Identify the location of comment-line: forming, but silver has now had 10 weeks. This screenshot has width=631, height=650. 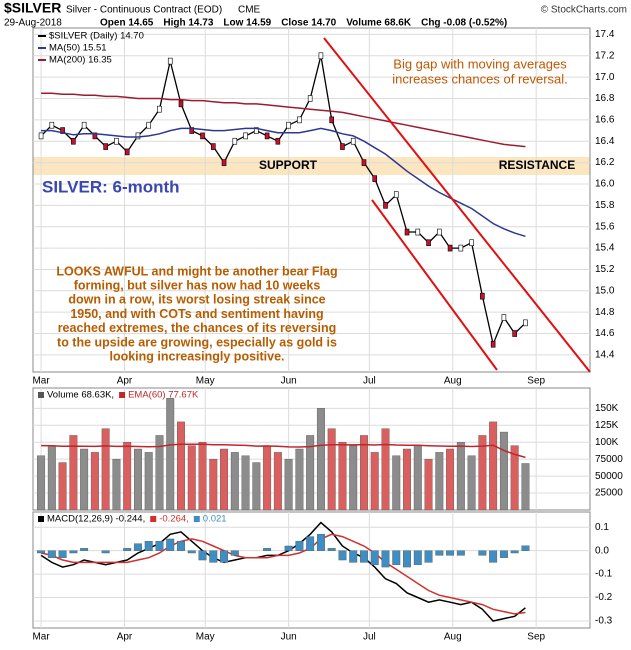
(197, 285).